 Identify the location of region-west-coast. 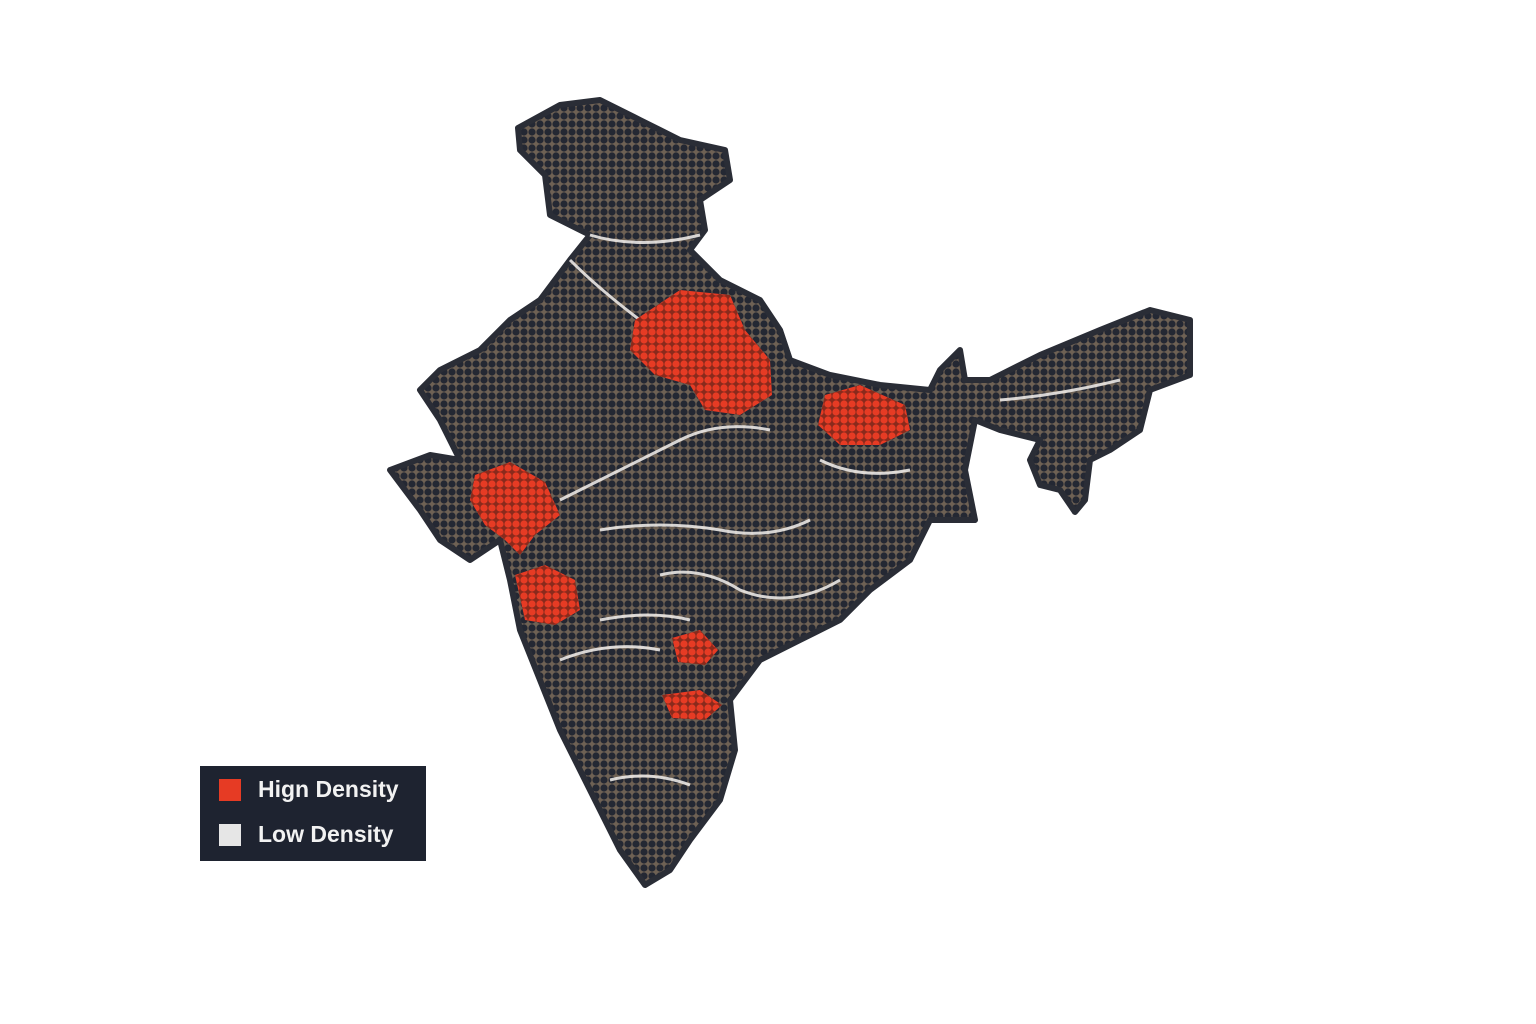
(547, 595).